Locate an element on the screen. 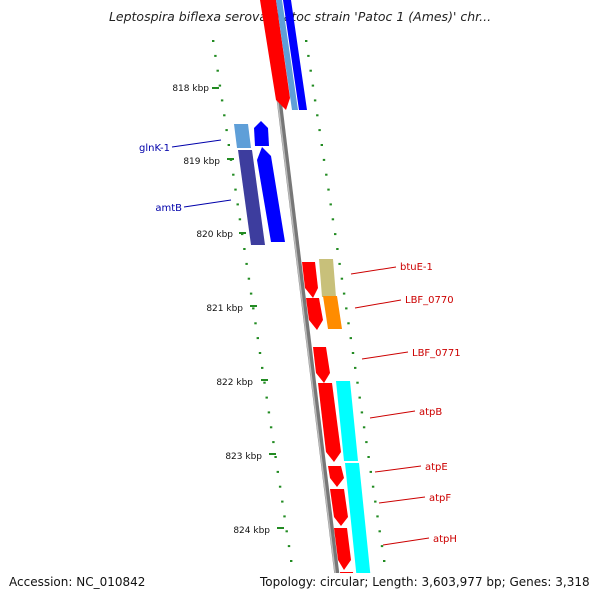 This screenshot has width=600, height=600. gene-arrow-top-forward is located at coordinates (275, 55).